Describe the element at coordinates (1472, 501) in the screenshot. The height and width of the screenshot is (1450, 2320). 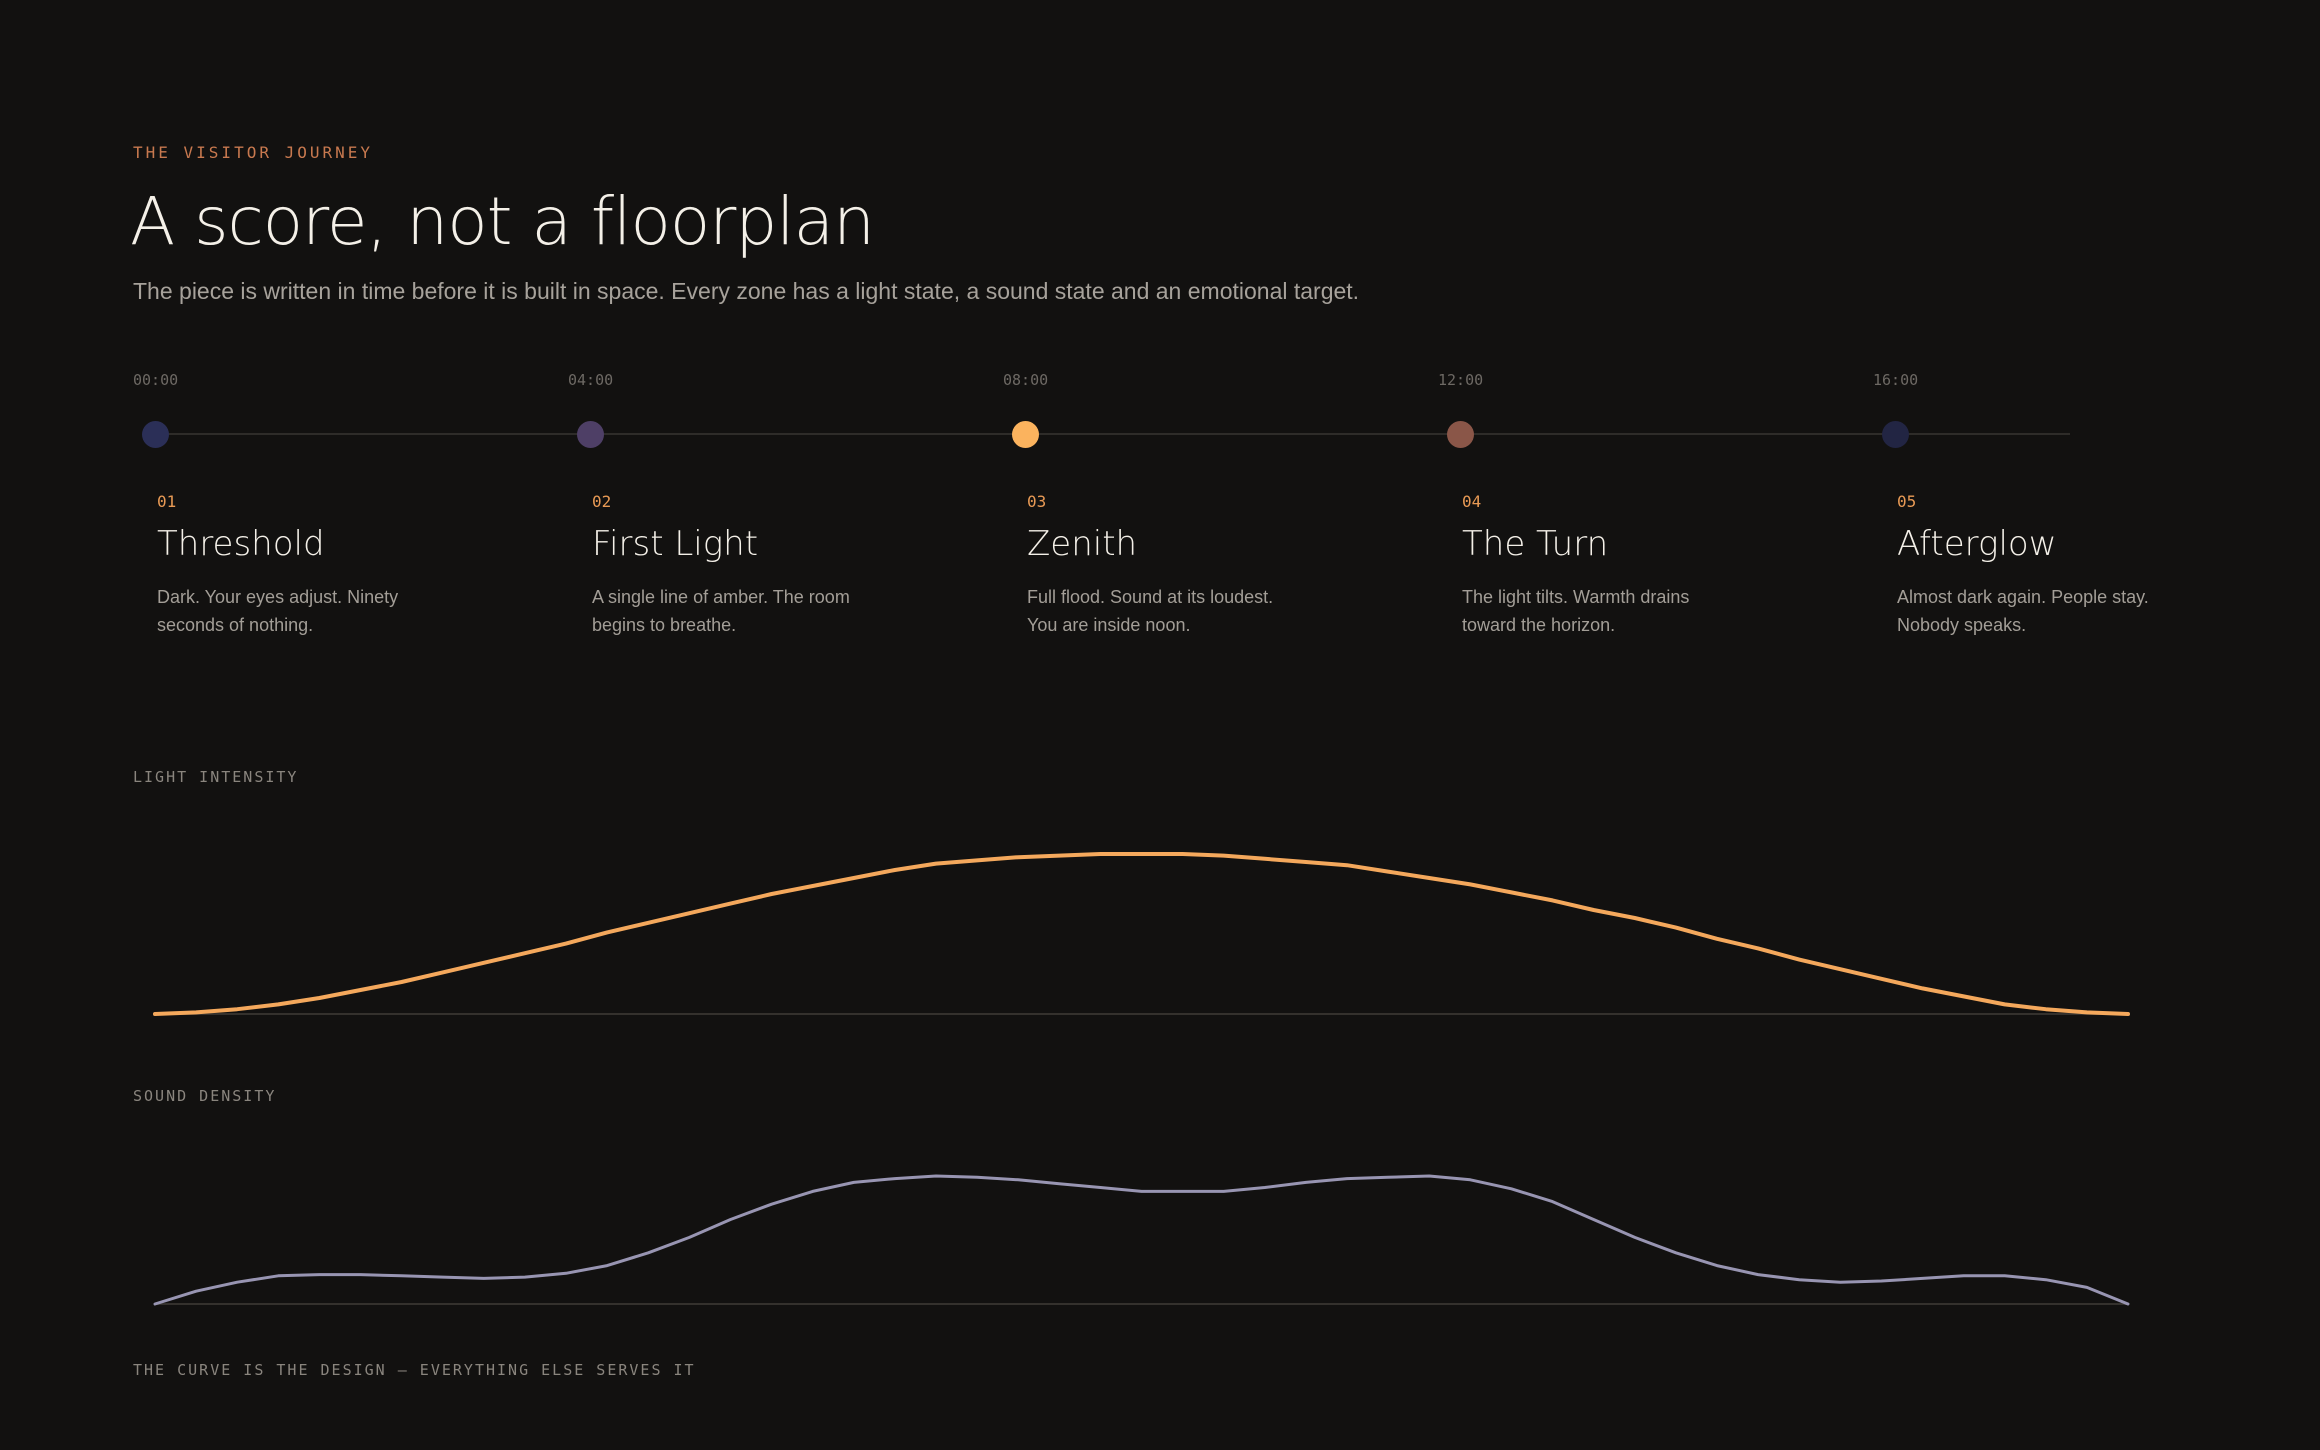
I see `stage-number: 04` at that location.